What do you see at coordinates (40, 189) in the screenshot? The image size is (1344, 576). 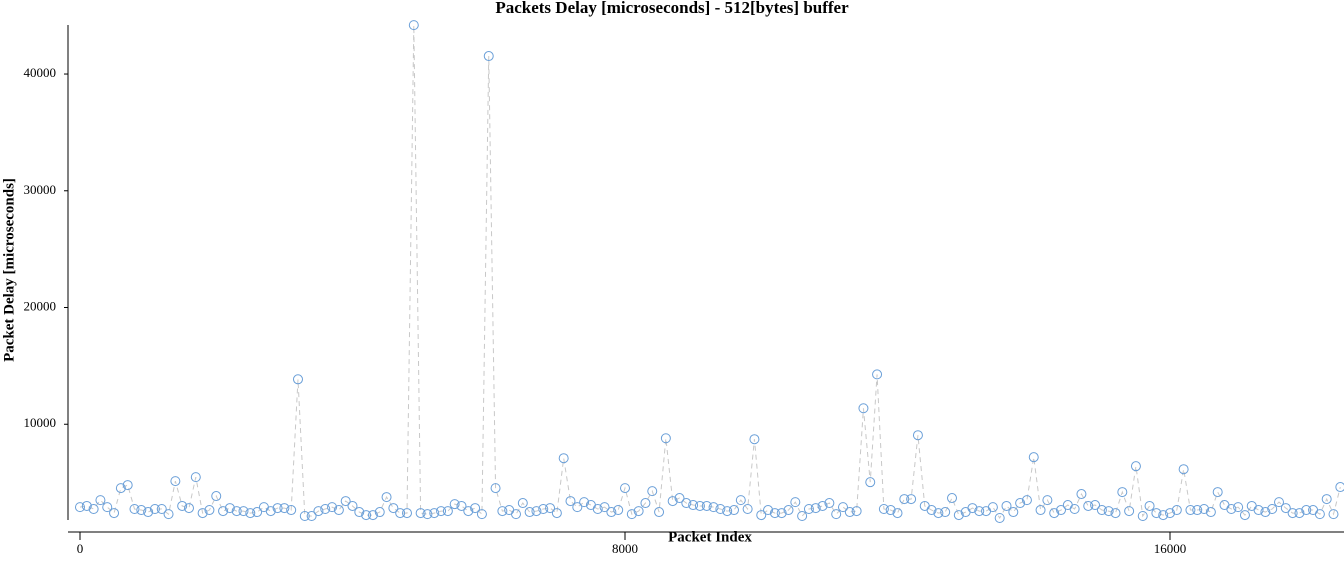 I see `y-tick-label: 30000` at bounding box center [40, 189].